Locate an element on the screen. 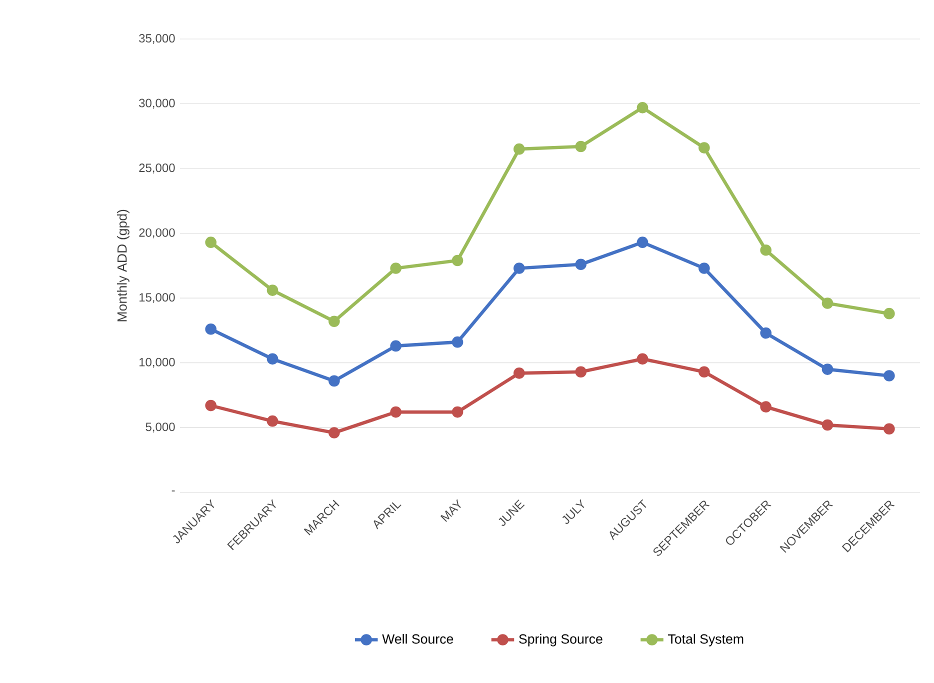 The height and width of the screenshot is (683, 934). y-tick-label: 5,000 is located at coordinates (160, 427).